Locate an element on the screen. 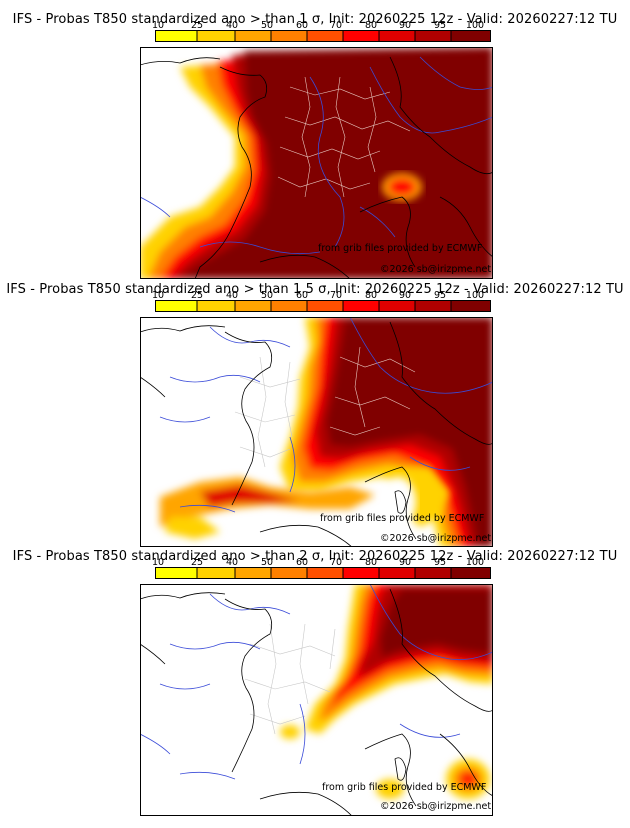 The width and height of the screenshot is (630, 828). hotspot is located at coordinates (402, 187).